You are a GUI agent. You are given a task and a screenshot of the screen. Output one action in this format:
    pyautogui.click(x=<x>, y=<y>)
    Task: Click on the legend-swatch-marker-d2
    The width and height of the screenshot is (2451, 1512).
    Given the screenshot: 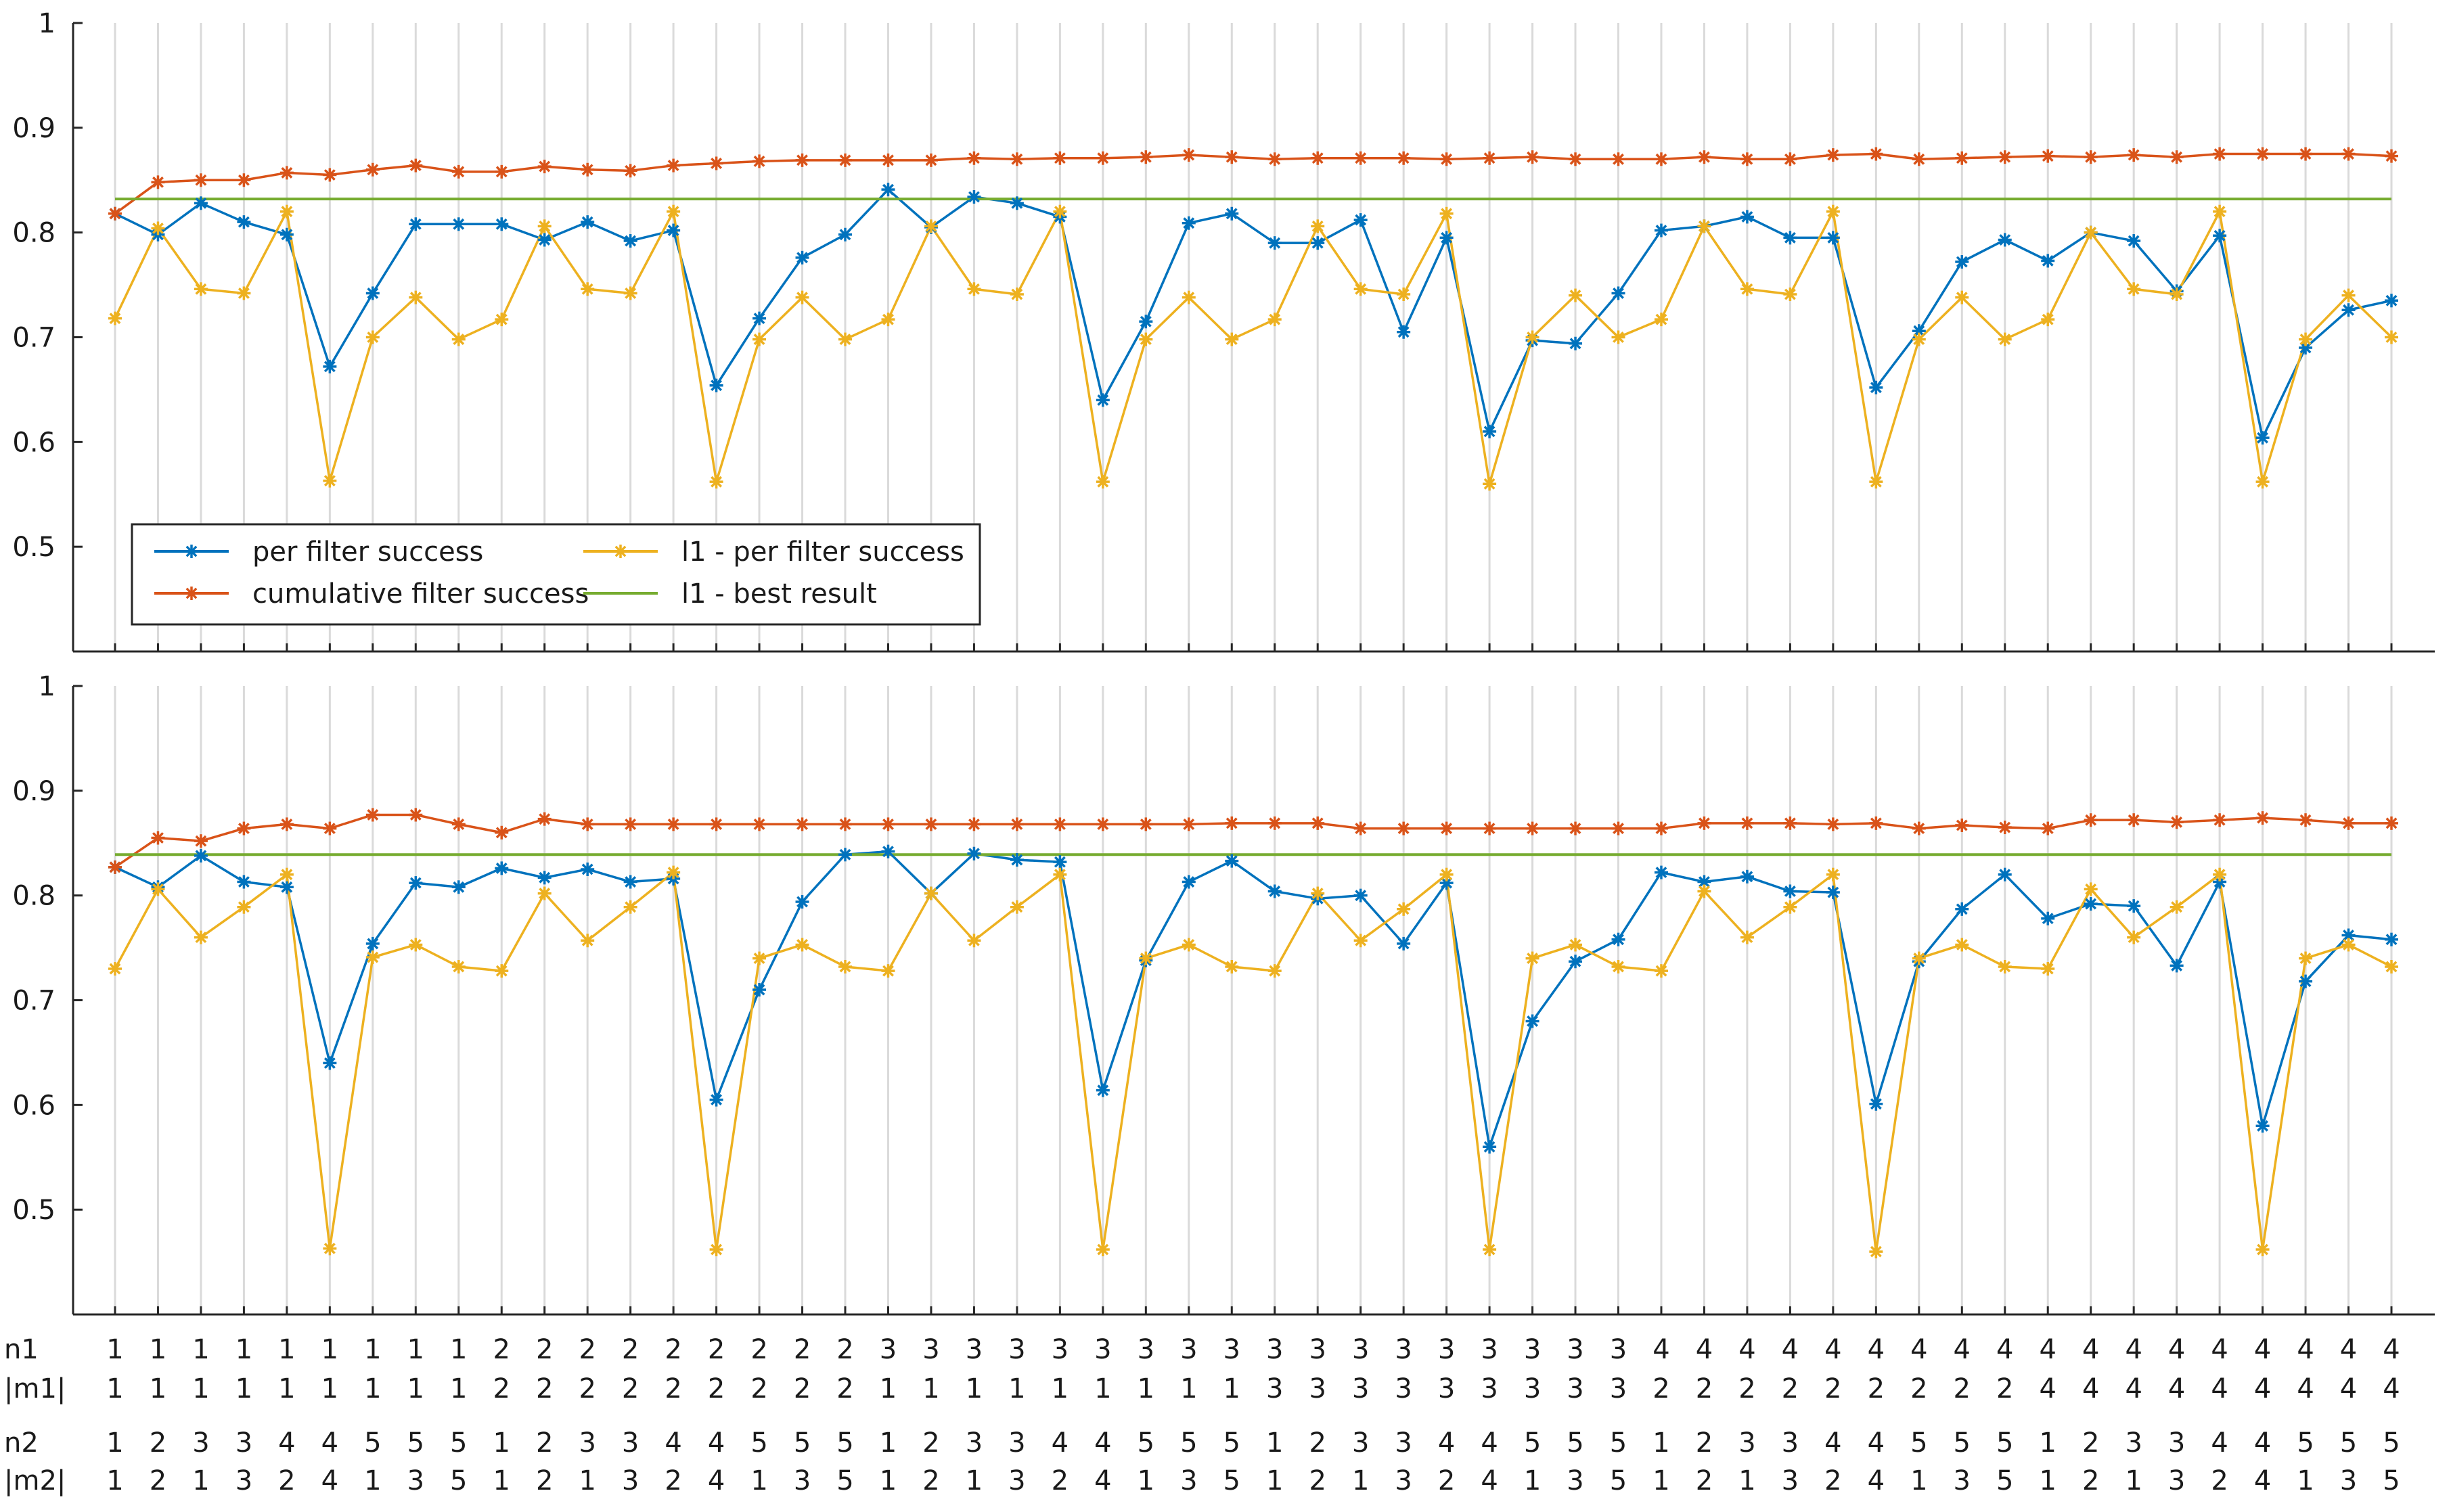 What is the action you would take?
    pyautogui.click(x=191, y=551)
    